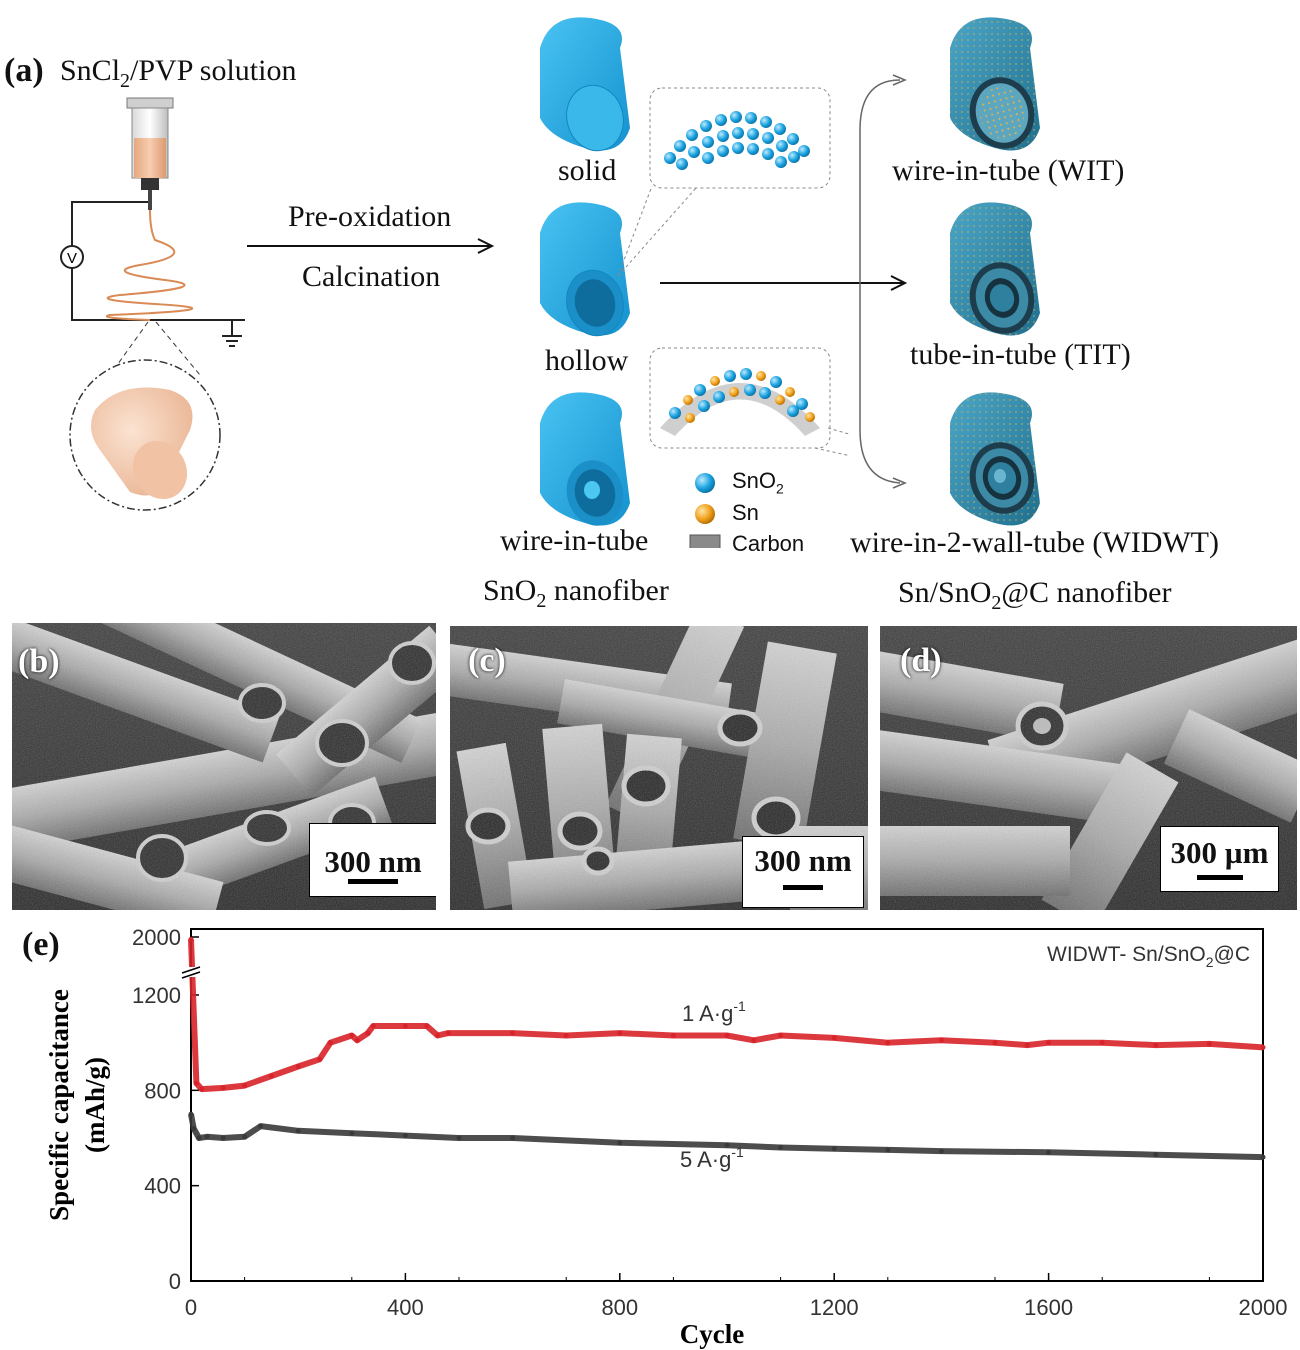 The height and width of the screenshot is (1350, 1300). Describe the element at coordinates (1263, 1307) in the screenshot. I see `x-tick-label: 2000` at that location.